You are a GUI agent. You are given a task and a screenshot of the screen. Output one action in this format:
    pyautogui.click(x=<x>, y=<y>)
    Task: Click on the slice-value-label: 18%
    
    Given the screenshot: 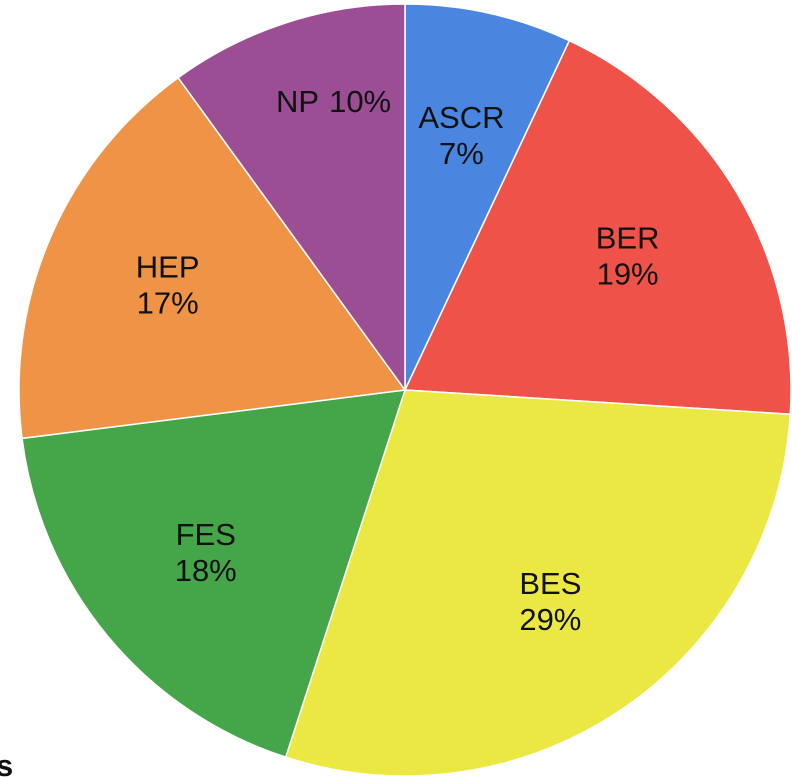 What is the action you would take?
    pyautogui.click(x=206, y=570)
    